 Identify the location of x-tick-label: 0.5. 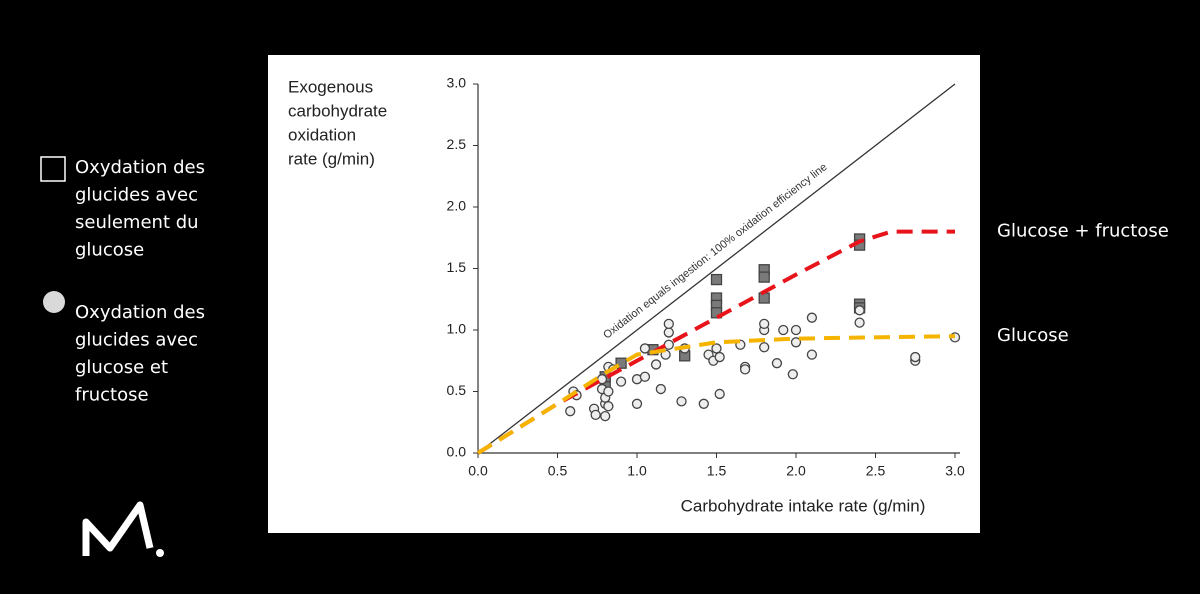
(558, 471).